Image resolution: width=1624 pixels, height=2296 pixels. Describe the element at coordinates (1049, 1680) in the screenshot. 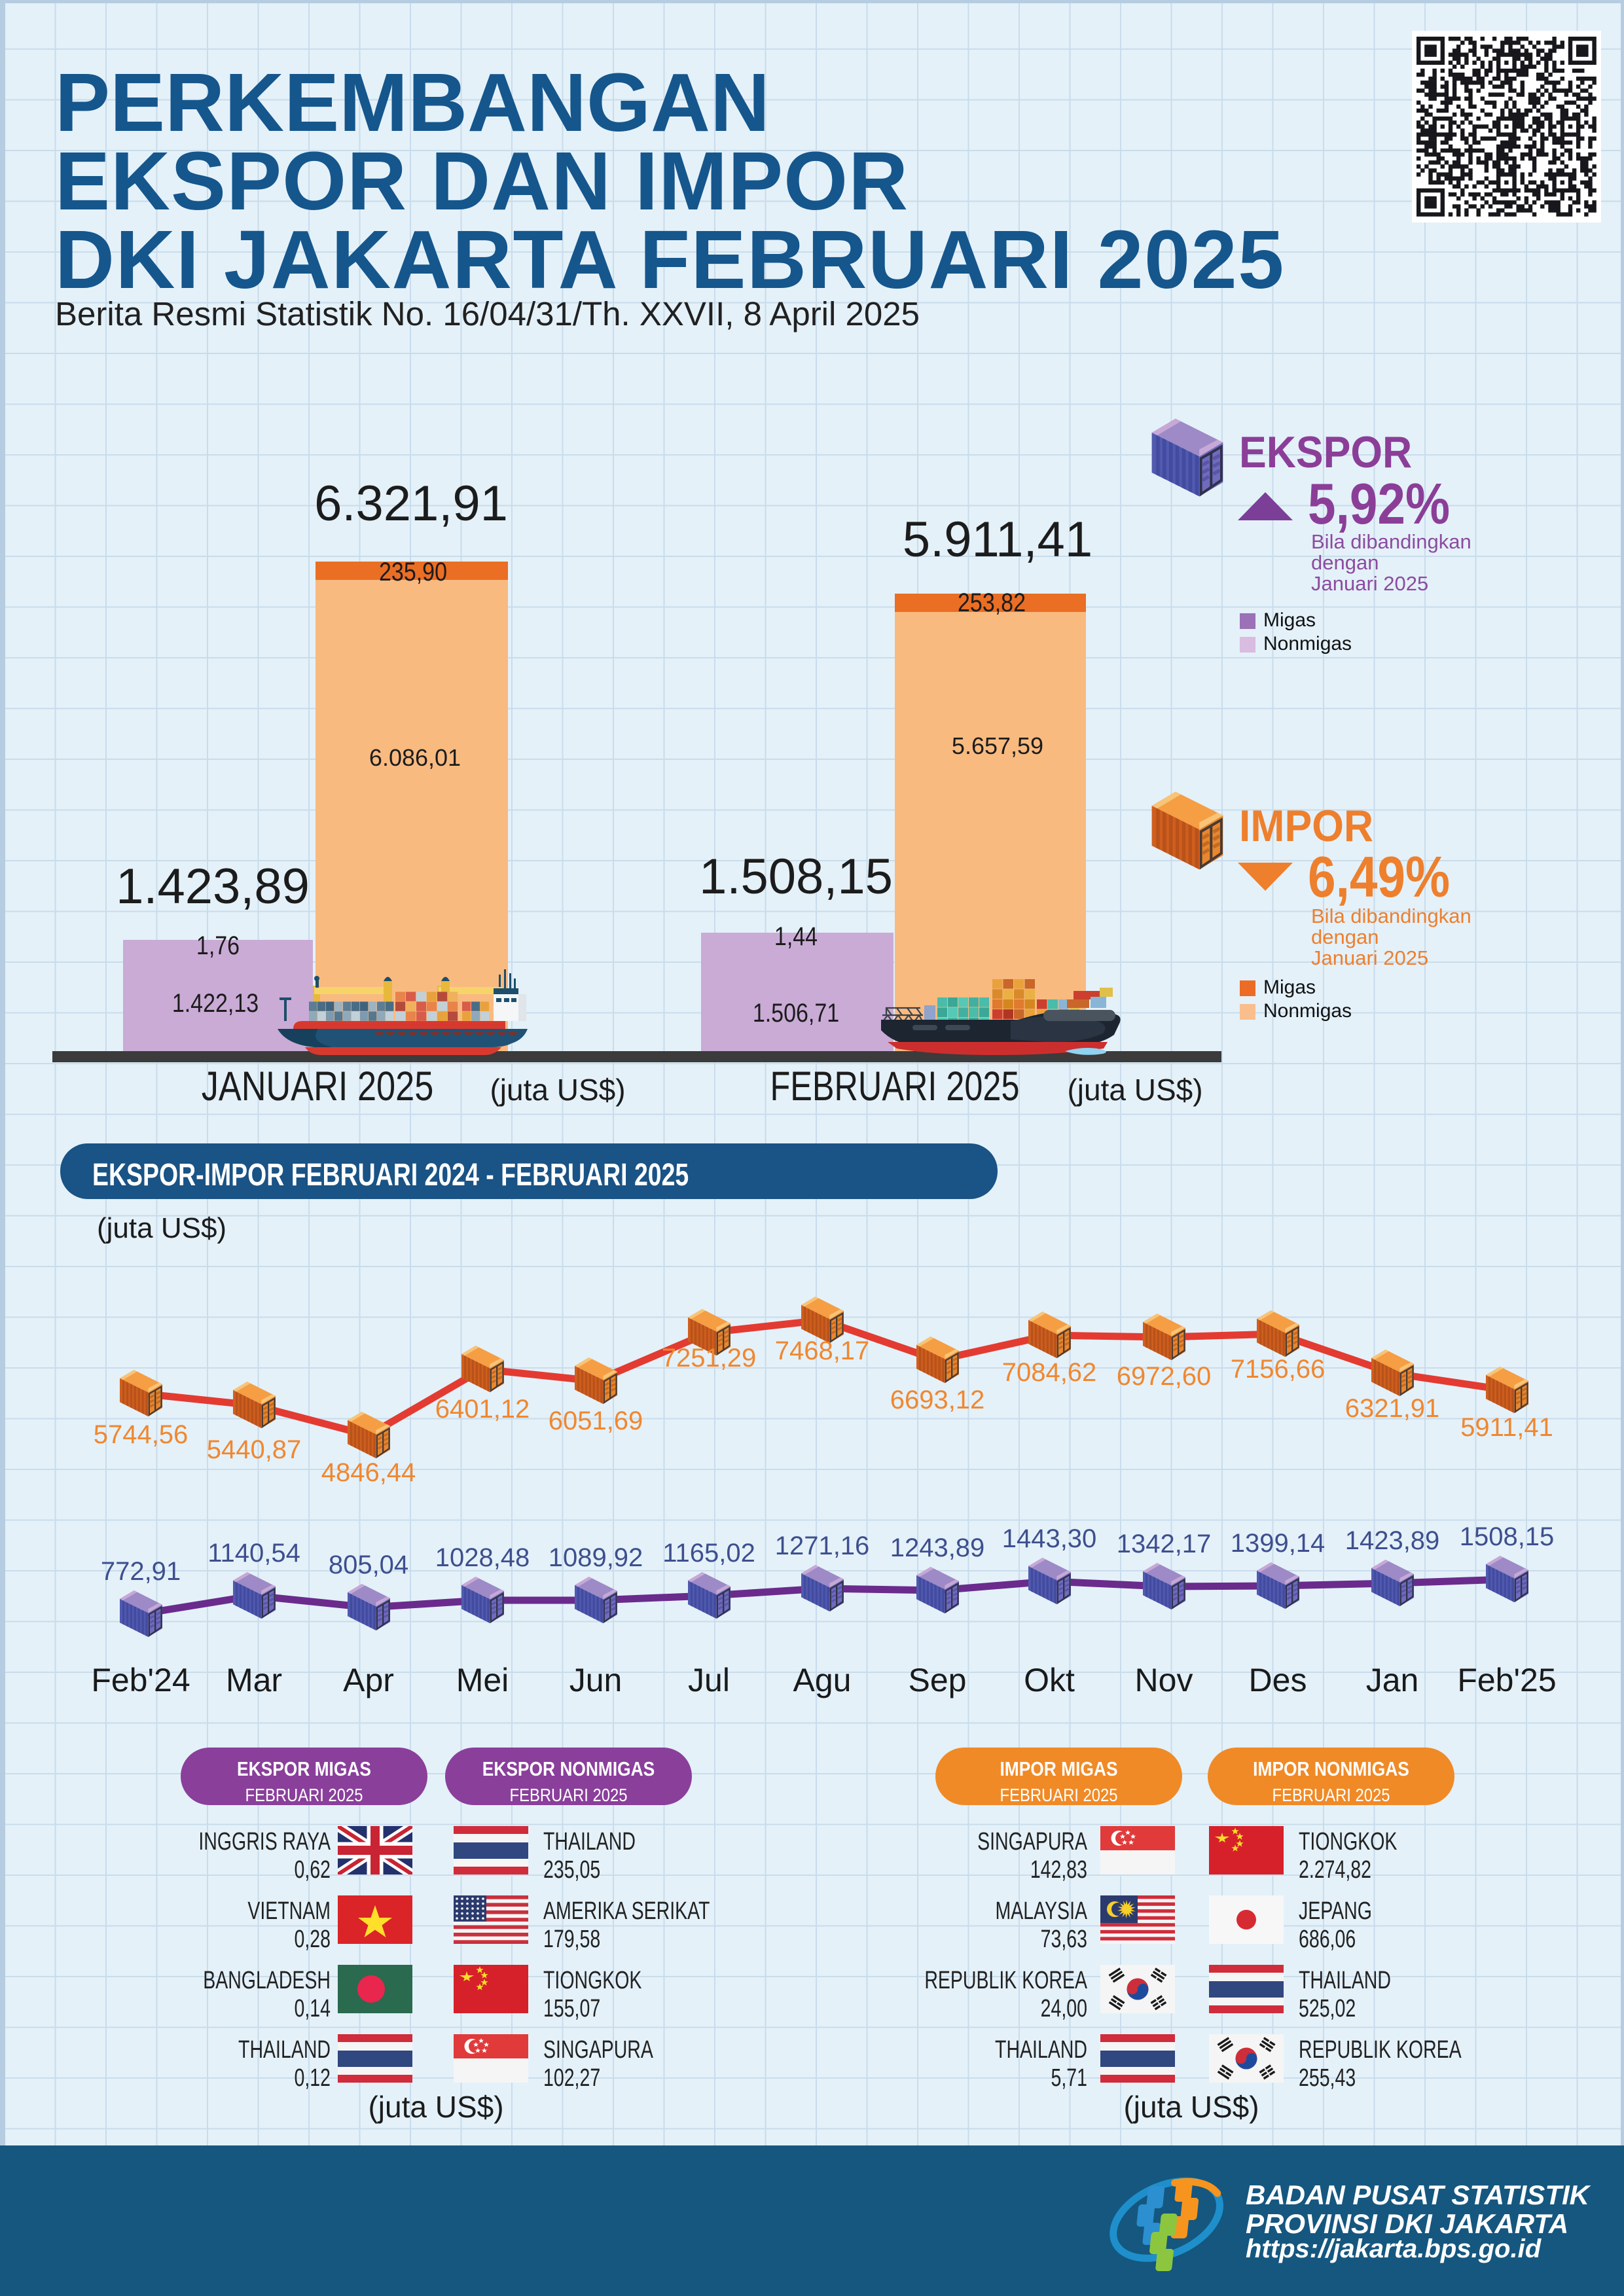

I see `svg-text: Okt` at that location.